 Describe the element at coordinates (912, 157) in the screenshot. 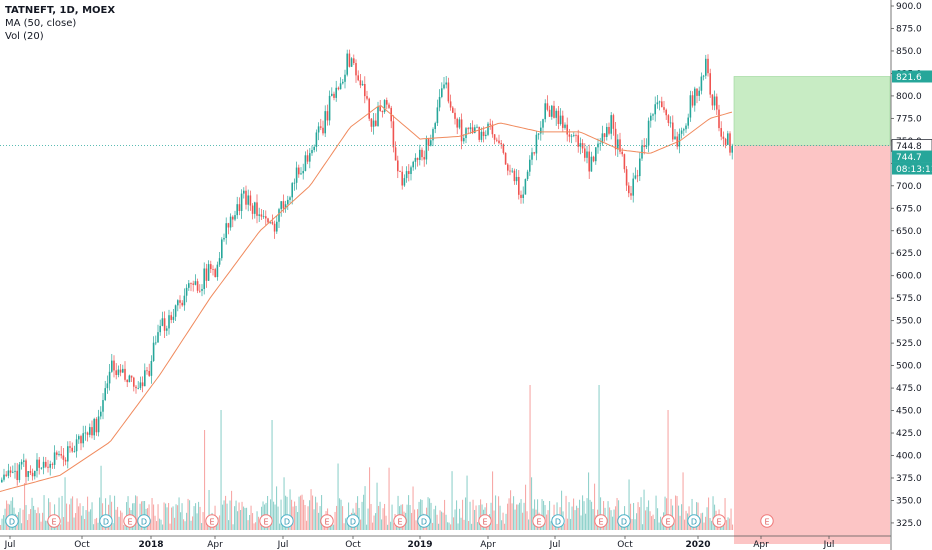

I see `current-price-badge: 744.7` at that location.